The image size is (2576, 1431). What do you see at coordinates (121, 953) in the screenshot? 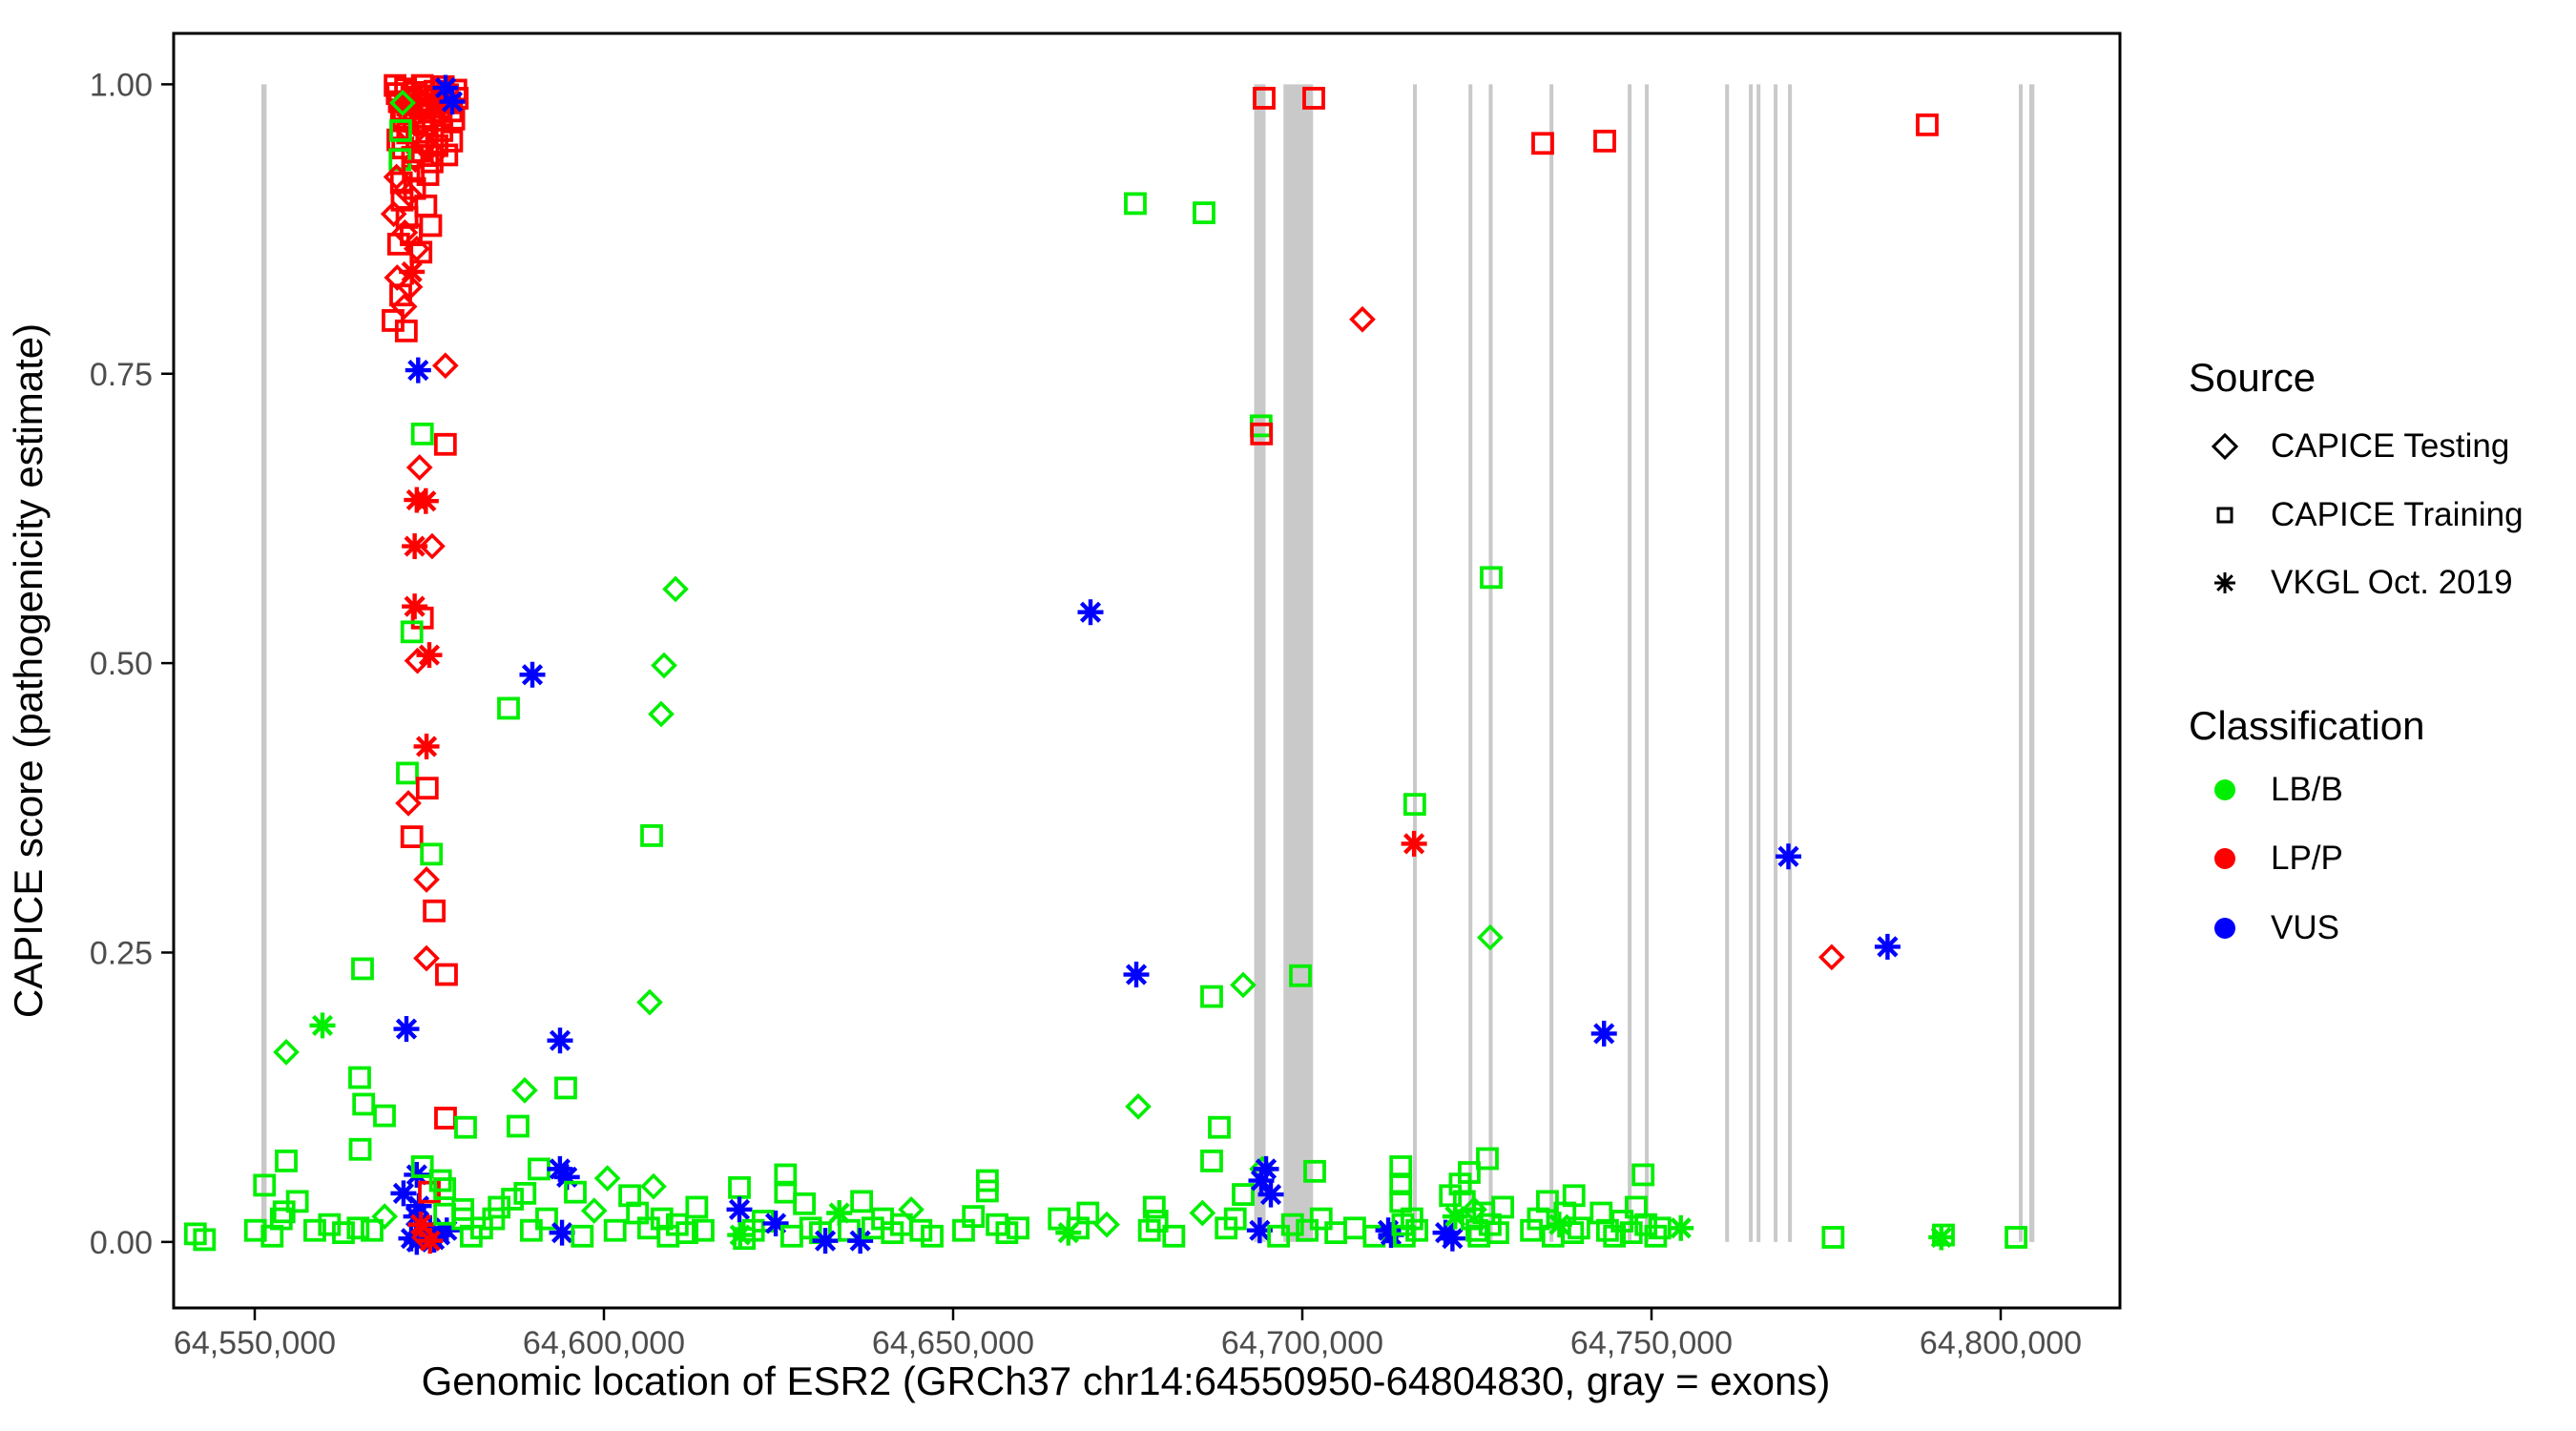
I see `y-tick-label: 0.25` at bounding box center [121, 953].